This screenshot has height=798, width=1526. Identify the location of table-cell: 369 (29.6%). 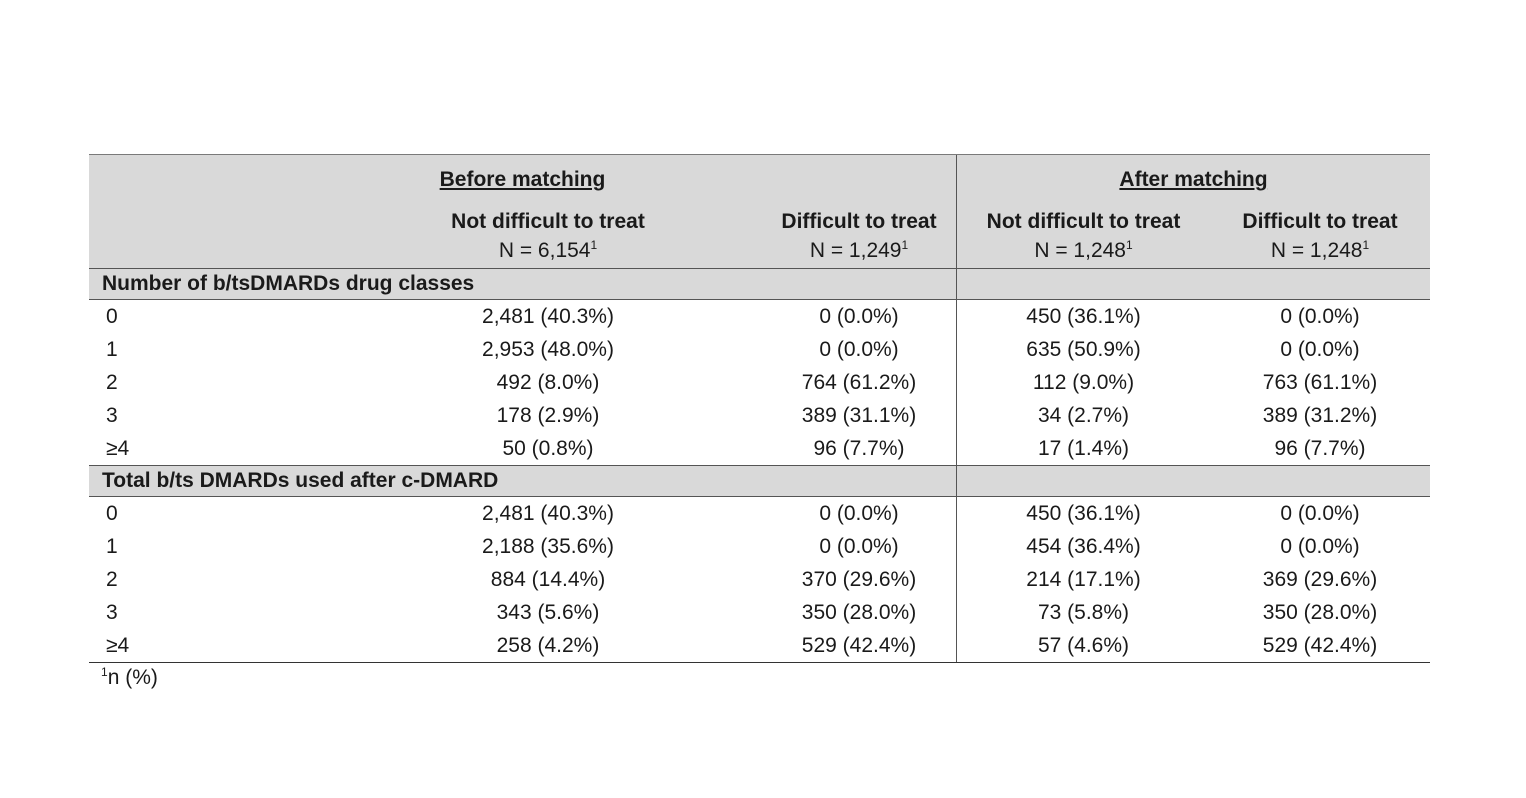
(1320, 579).